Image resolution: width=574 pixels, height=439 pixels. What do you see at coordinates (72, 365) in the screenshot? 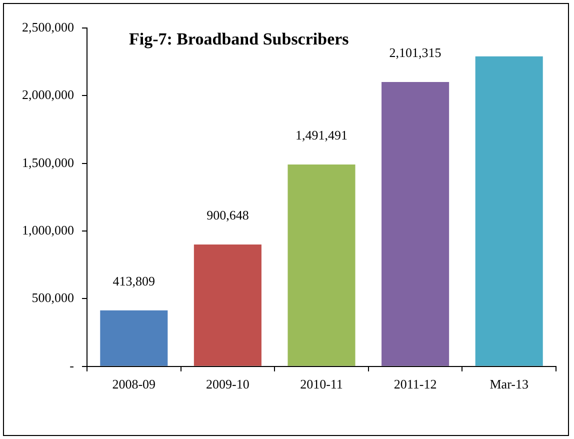
I see `y-tick-label: -` at bounding box center [72, 365].